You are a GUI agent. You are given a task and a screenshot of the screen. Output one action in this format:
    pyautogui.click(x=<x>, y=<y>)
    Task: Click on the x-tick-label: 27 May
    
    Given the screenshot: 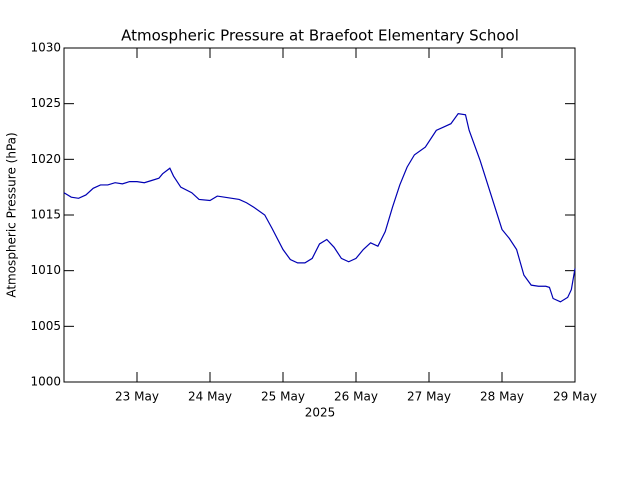 What is the action you would take?
    pyautogui.click(x=429, y=397)
    